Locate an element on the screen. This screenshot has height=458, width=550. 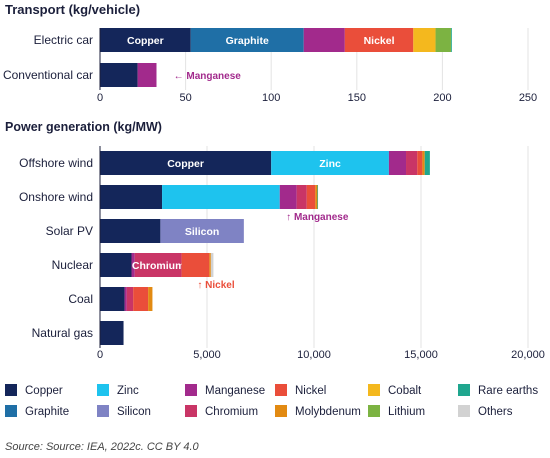
bar-segment-electric-car-graphite is located at coordinates (247, 40).